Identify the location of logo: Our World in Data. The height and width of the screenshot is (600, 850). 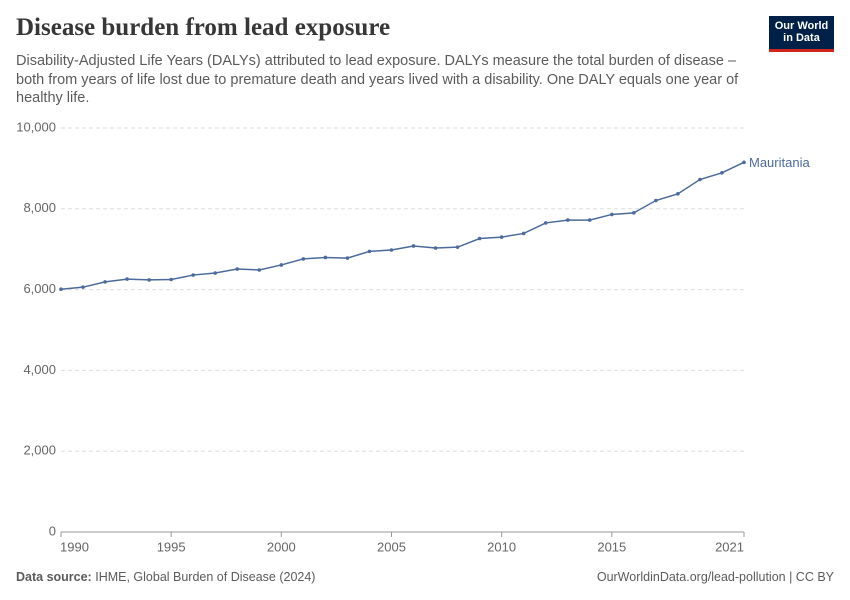
(801, 34).